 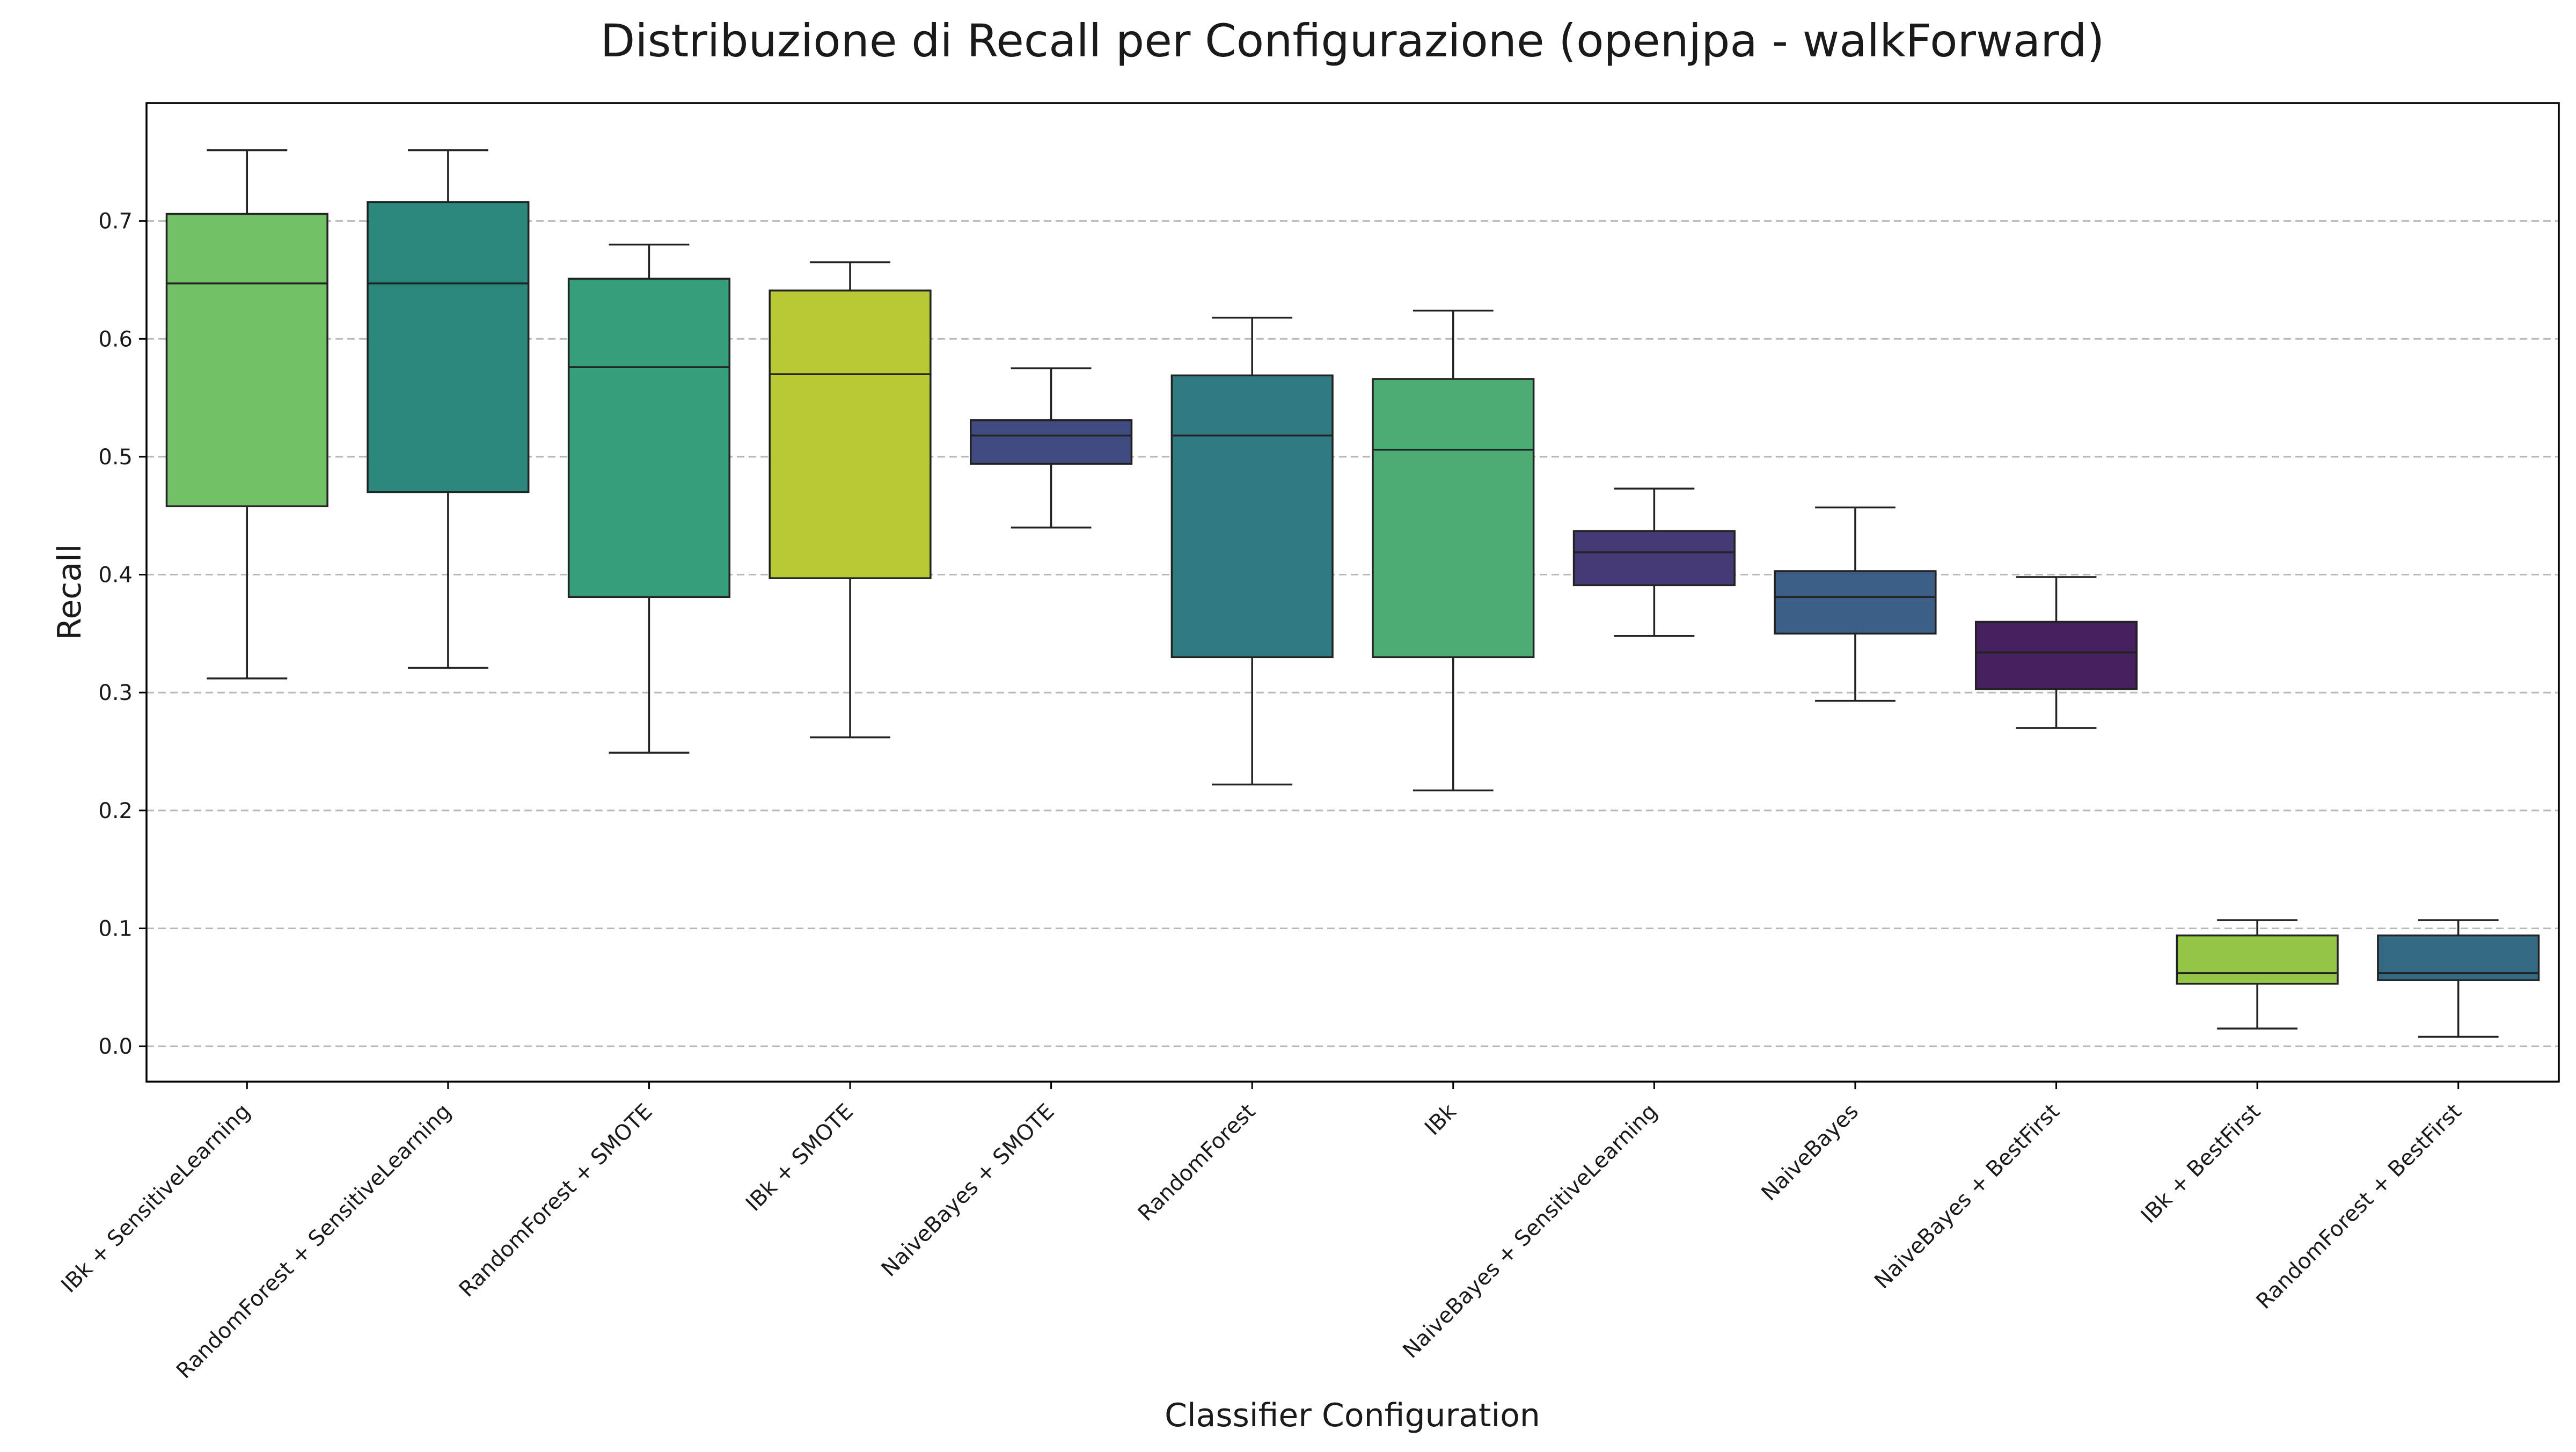 I want to click on y-tick-label: 0.6, so click(x=115, y=339).